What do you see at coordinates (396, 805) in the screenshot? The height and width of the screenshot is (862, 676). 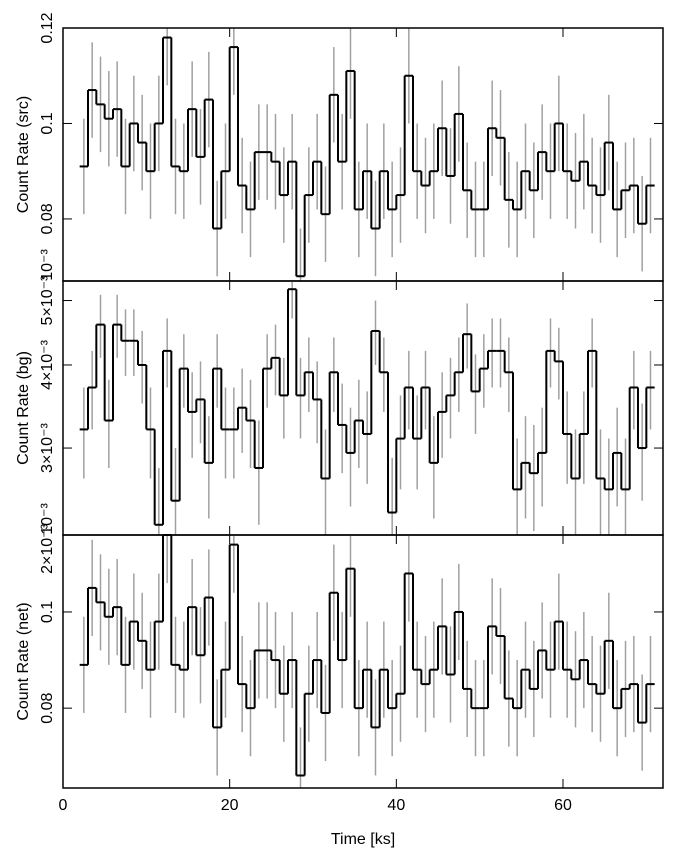 I see `x-tick-label: 40` at bounding box center [396, 805].